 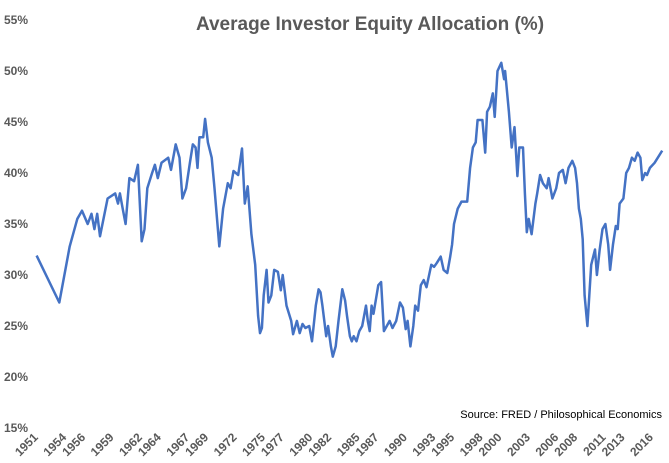 I want to click on x-tick-label: 1956, so click(x=73, y=444).